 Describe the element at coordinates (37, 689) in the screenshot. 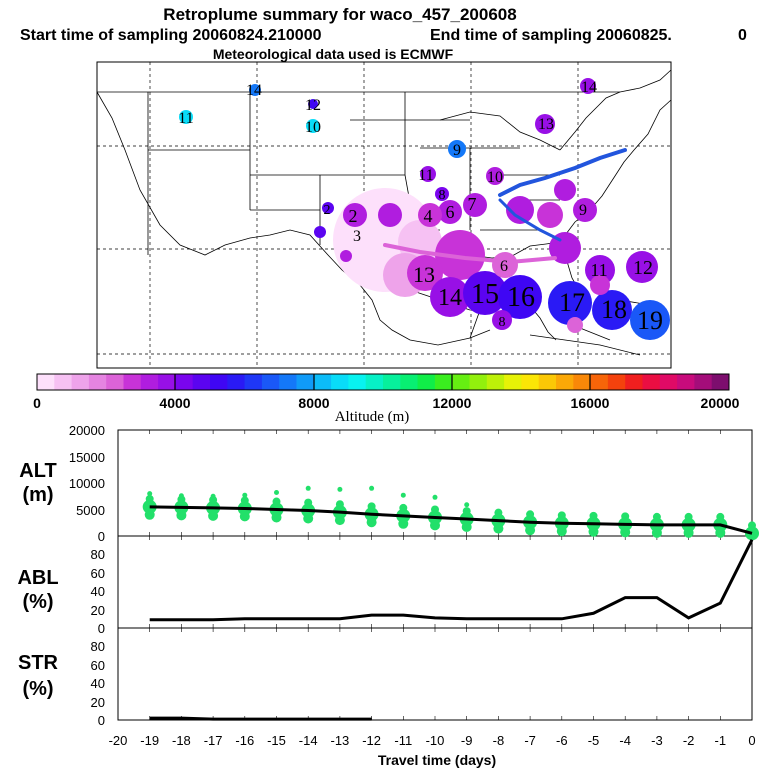

I see `str-panel-unit: (%)` at that location.